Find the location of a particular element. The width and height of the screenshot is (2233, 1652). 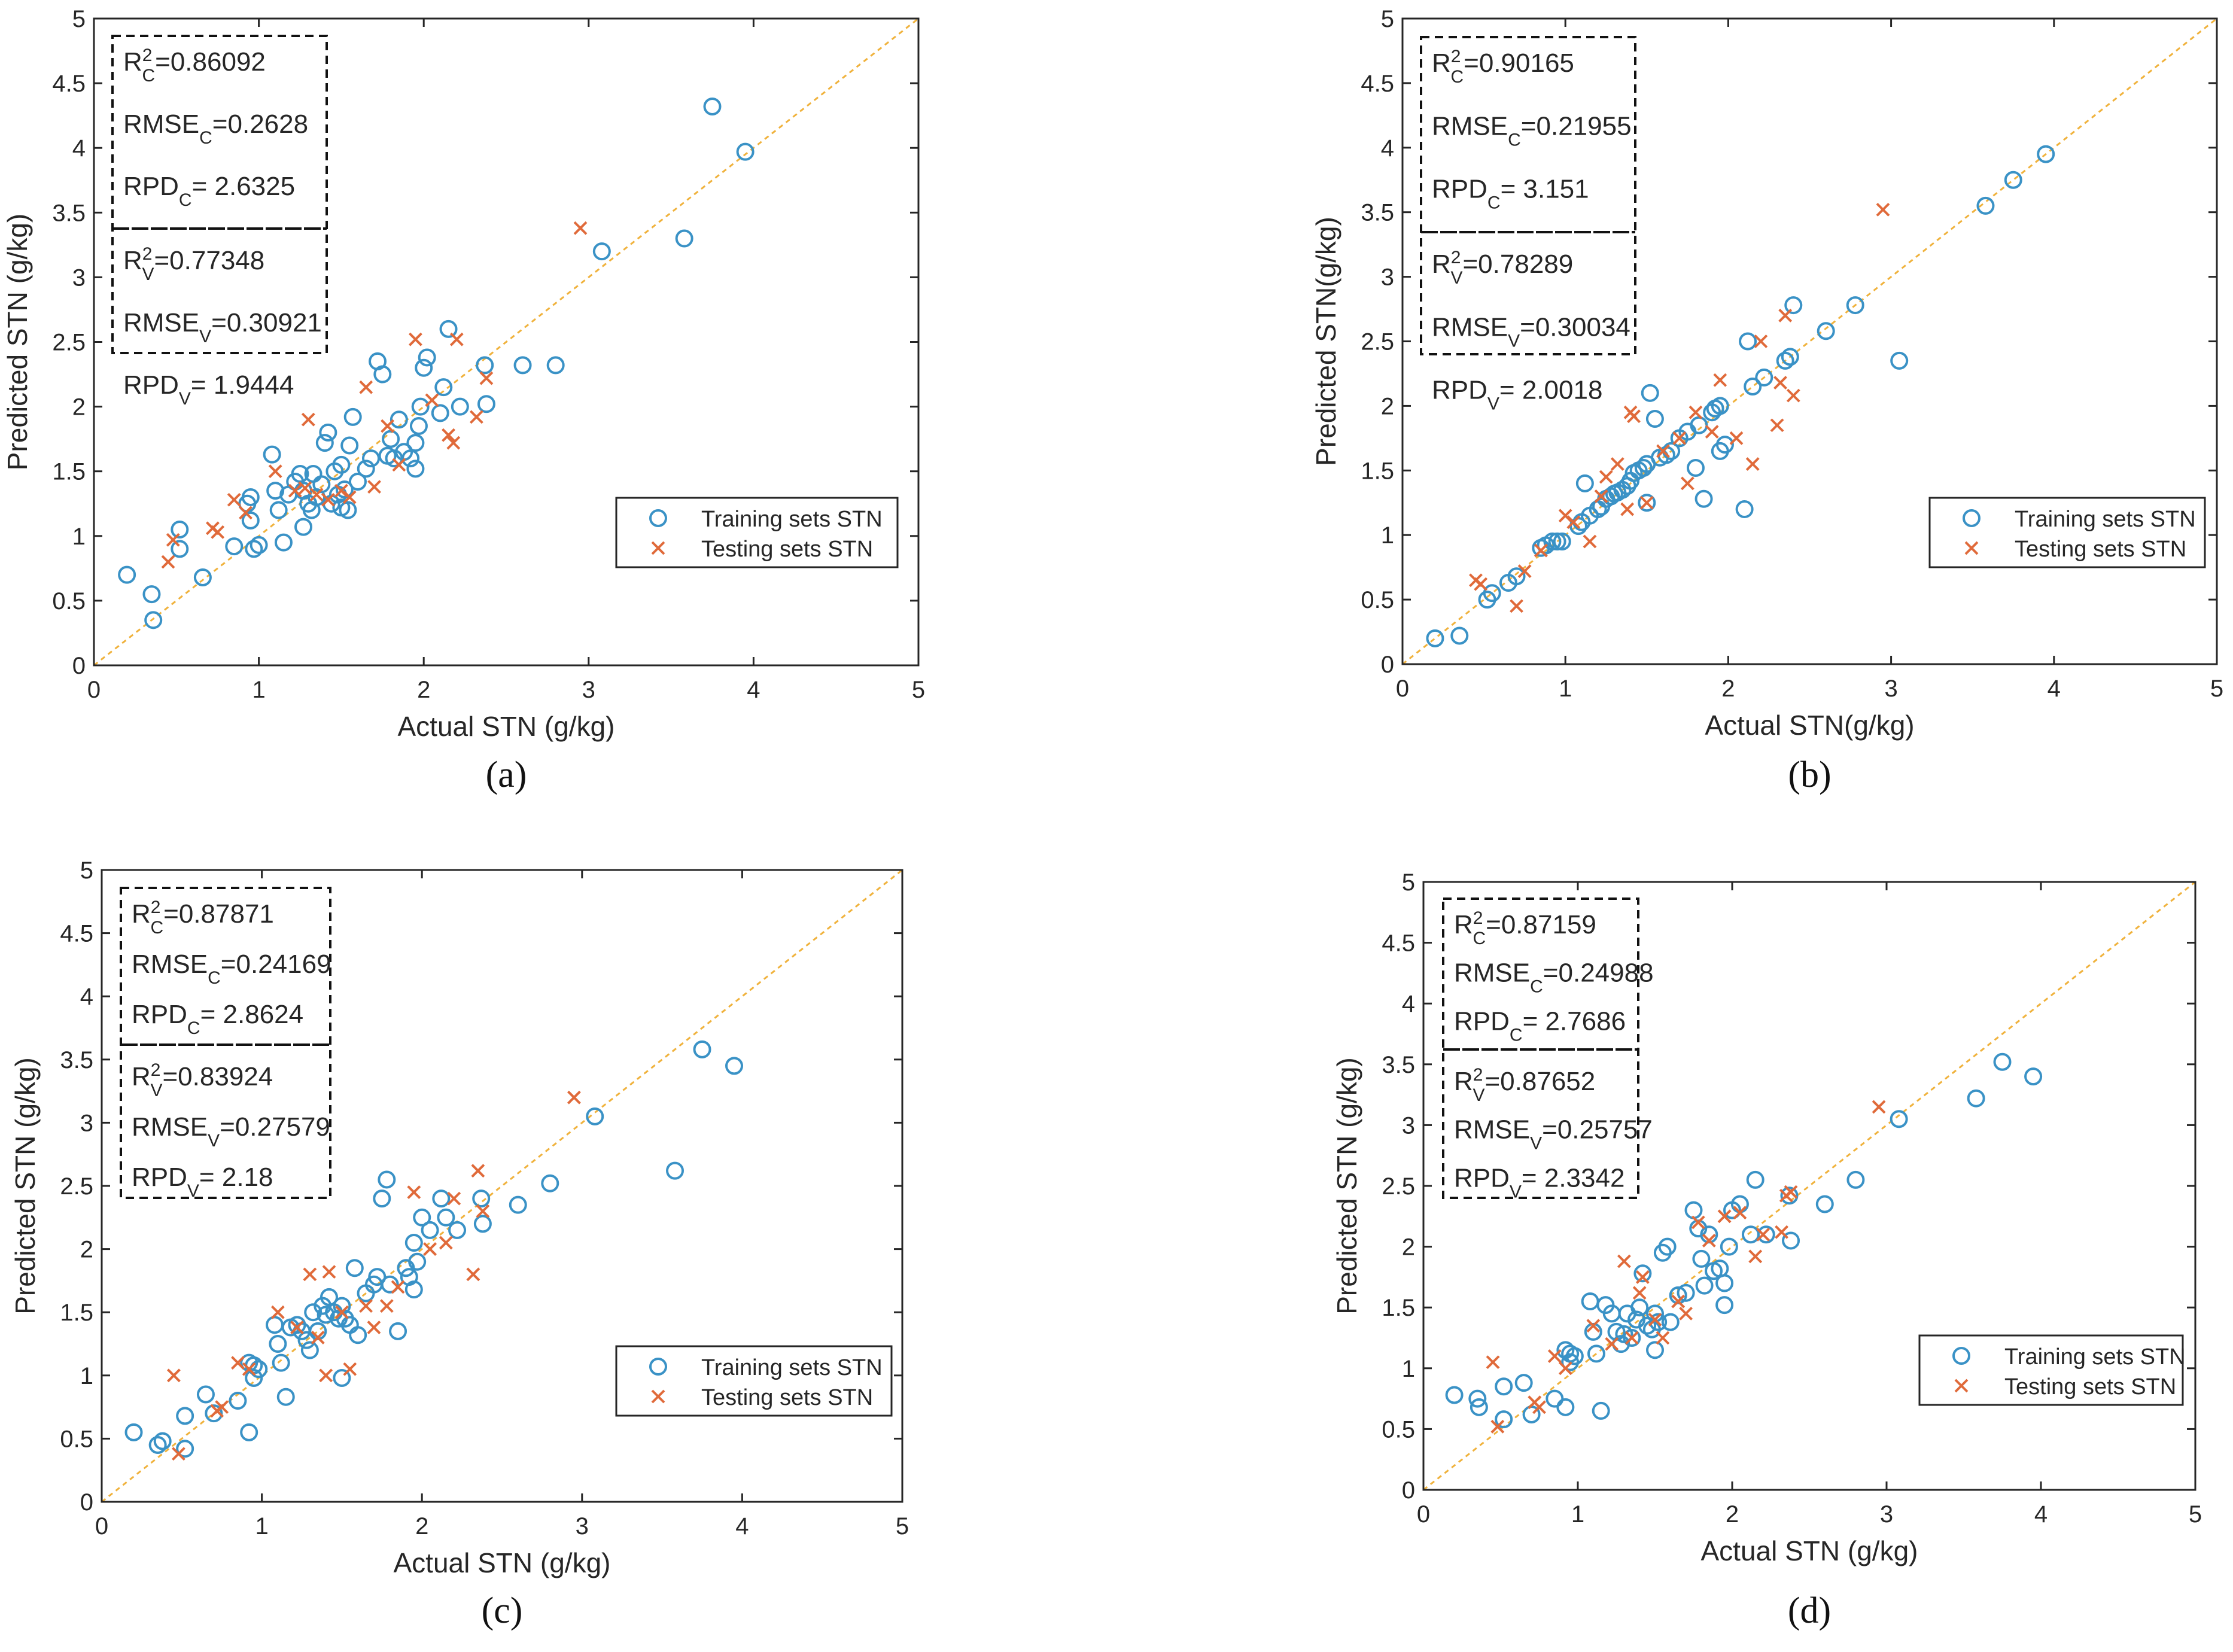

y-tick-label: 2 is located at coordinates (87, 1250).